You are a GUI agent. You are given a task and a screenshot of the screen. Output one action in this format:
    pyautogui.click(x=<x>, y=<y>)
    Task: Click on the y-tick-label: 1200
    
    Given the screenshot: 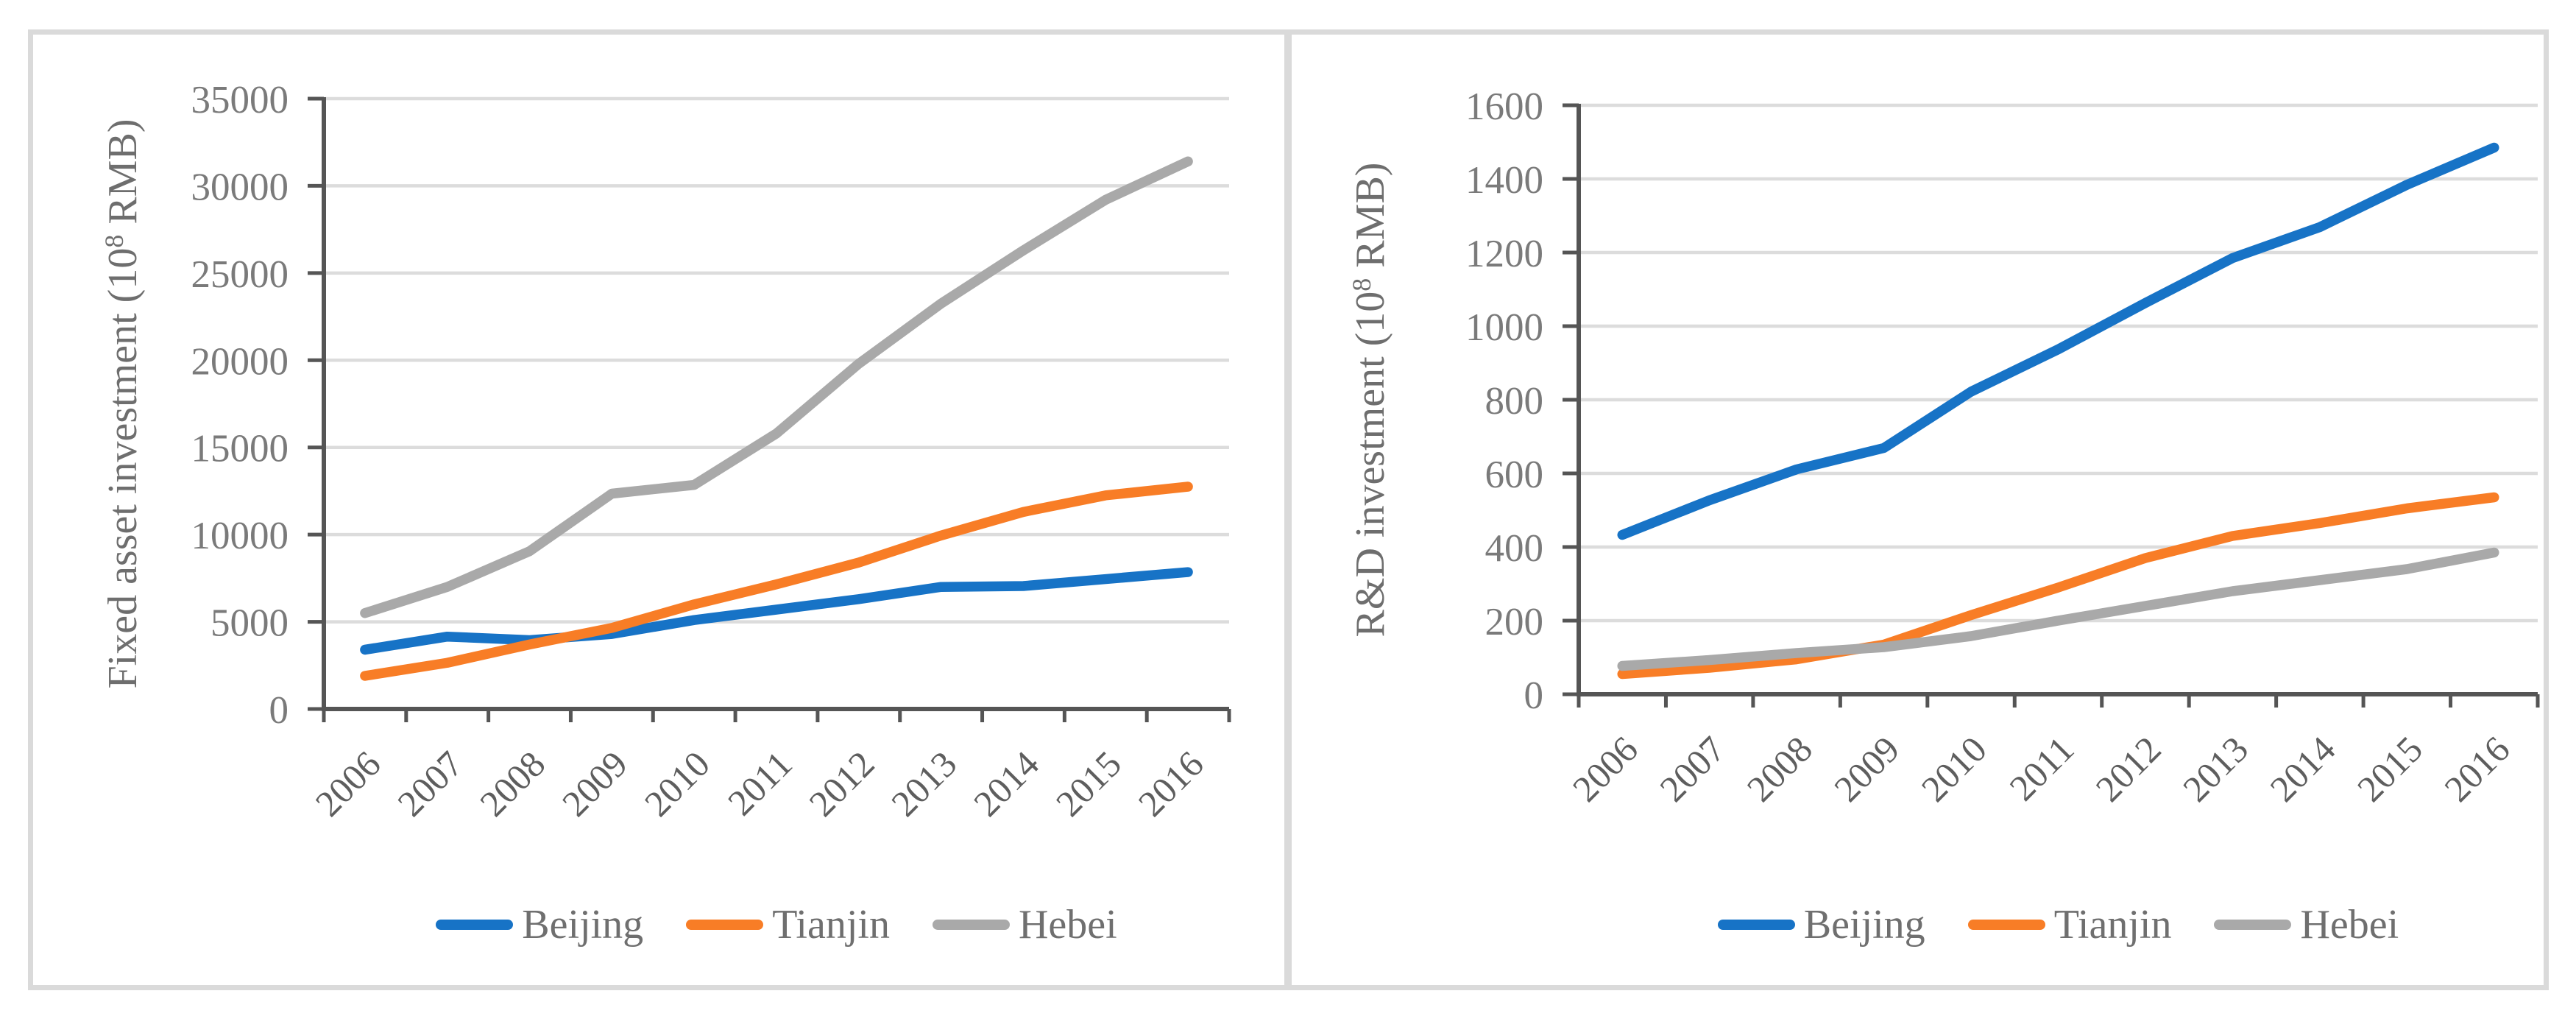 What is the action you would take?
    pyautogui.click(x=1504, y=254)
    